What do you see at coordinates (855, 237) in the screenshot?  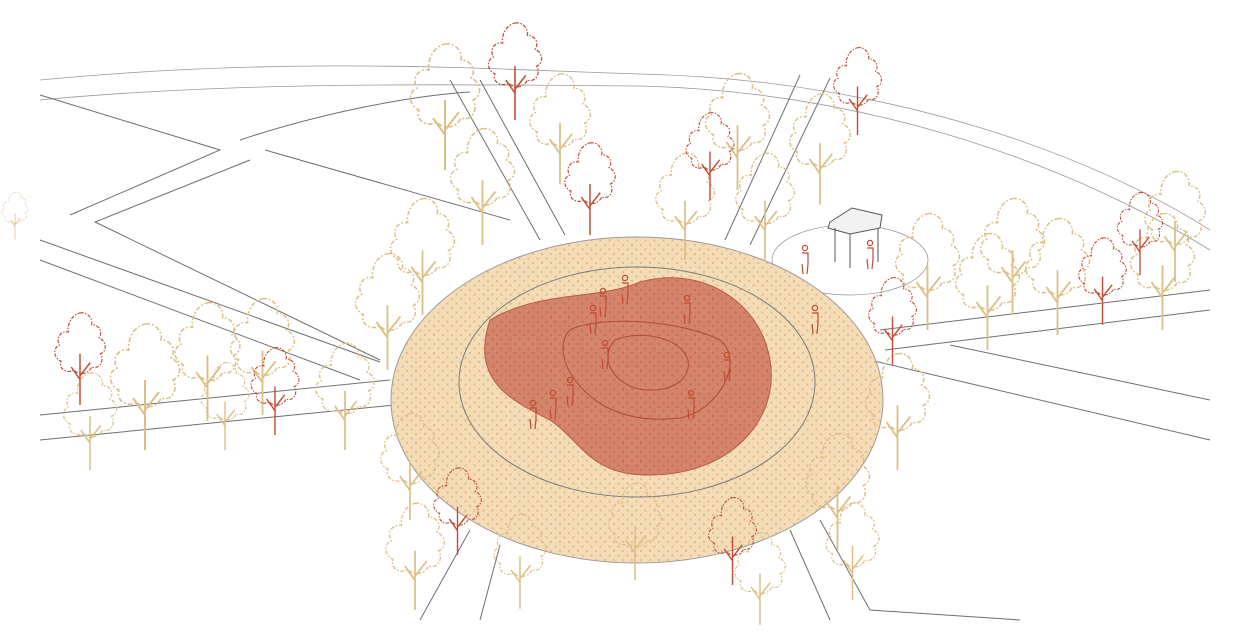 I see `pavilion` at bounding box center [855, 237].